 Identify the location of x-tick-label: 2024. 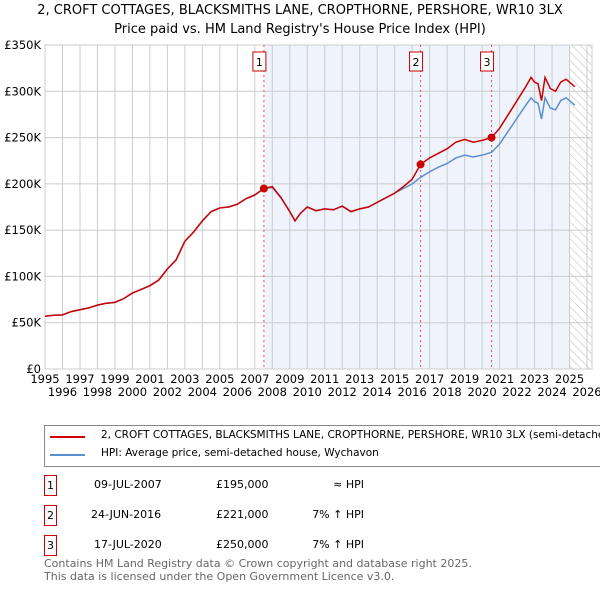
(551, 392).